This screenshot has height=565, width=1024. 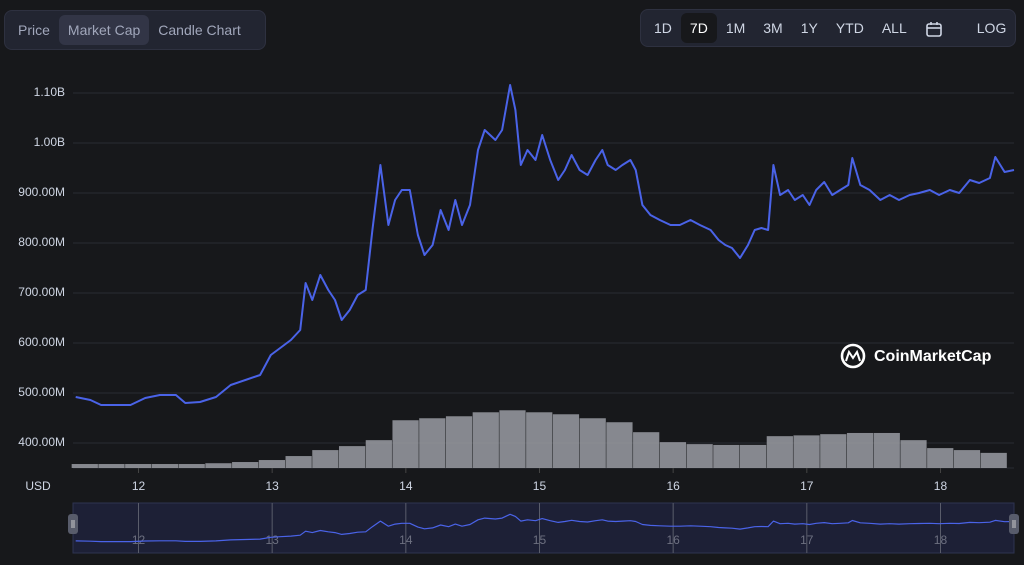 I want to click on y-tick-label: 800.00M, so click(x=41, y=242).